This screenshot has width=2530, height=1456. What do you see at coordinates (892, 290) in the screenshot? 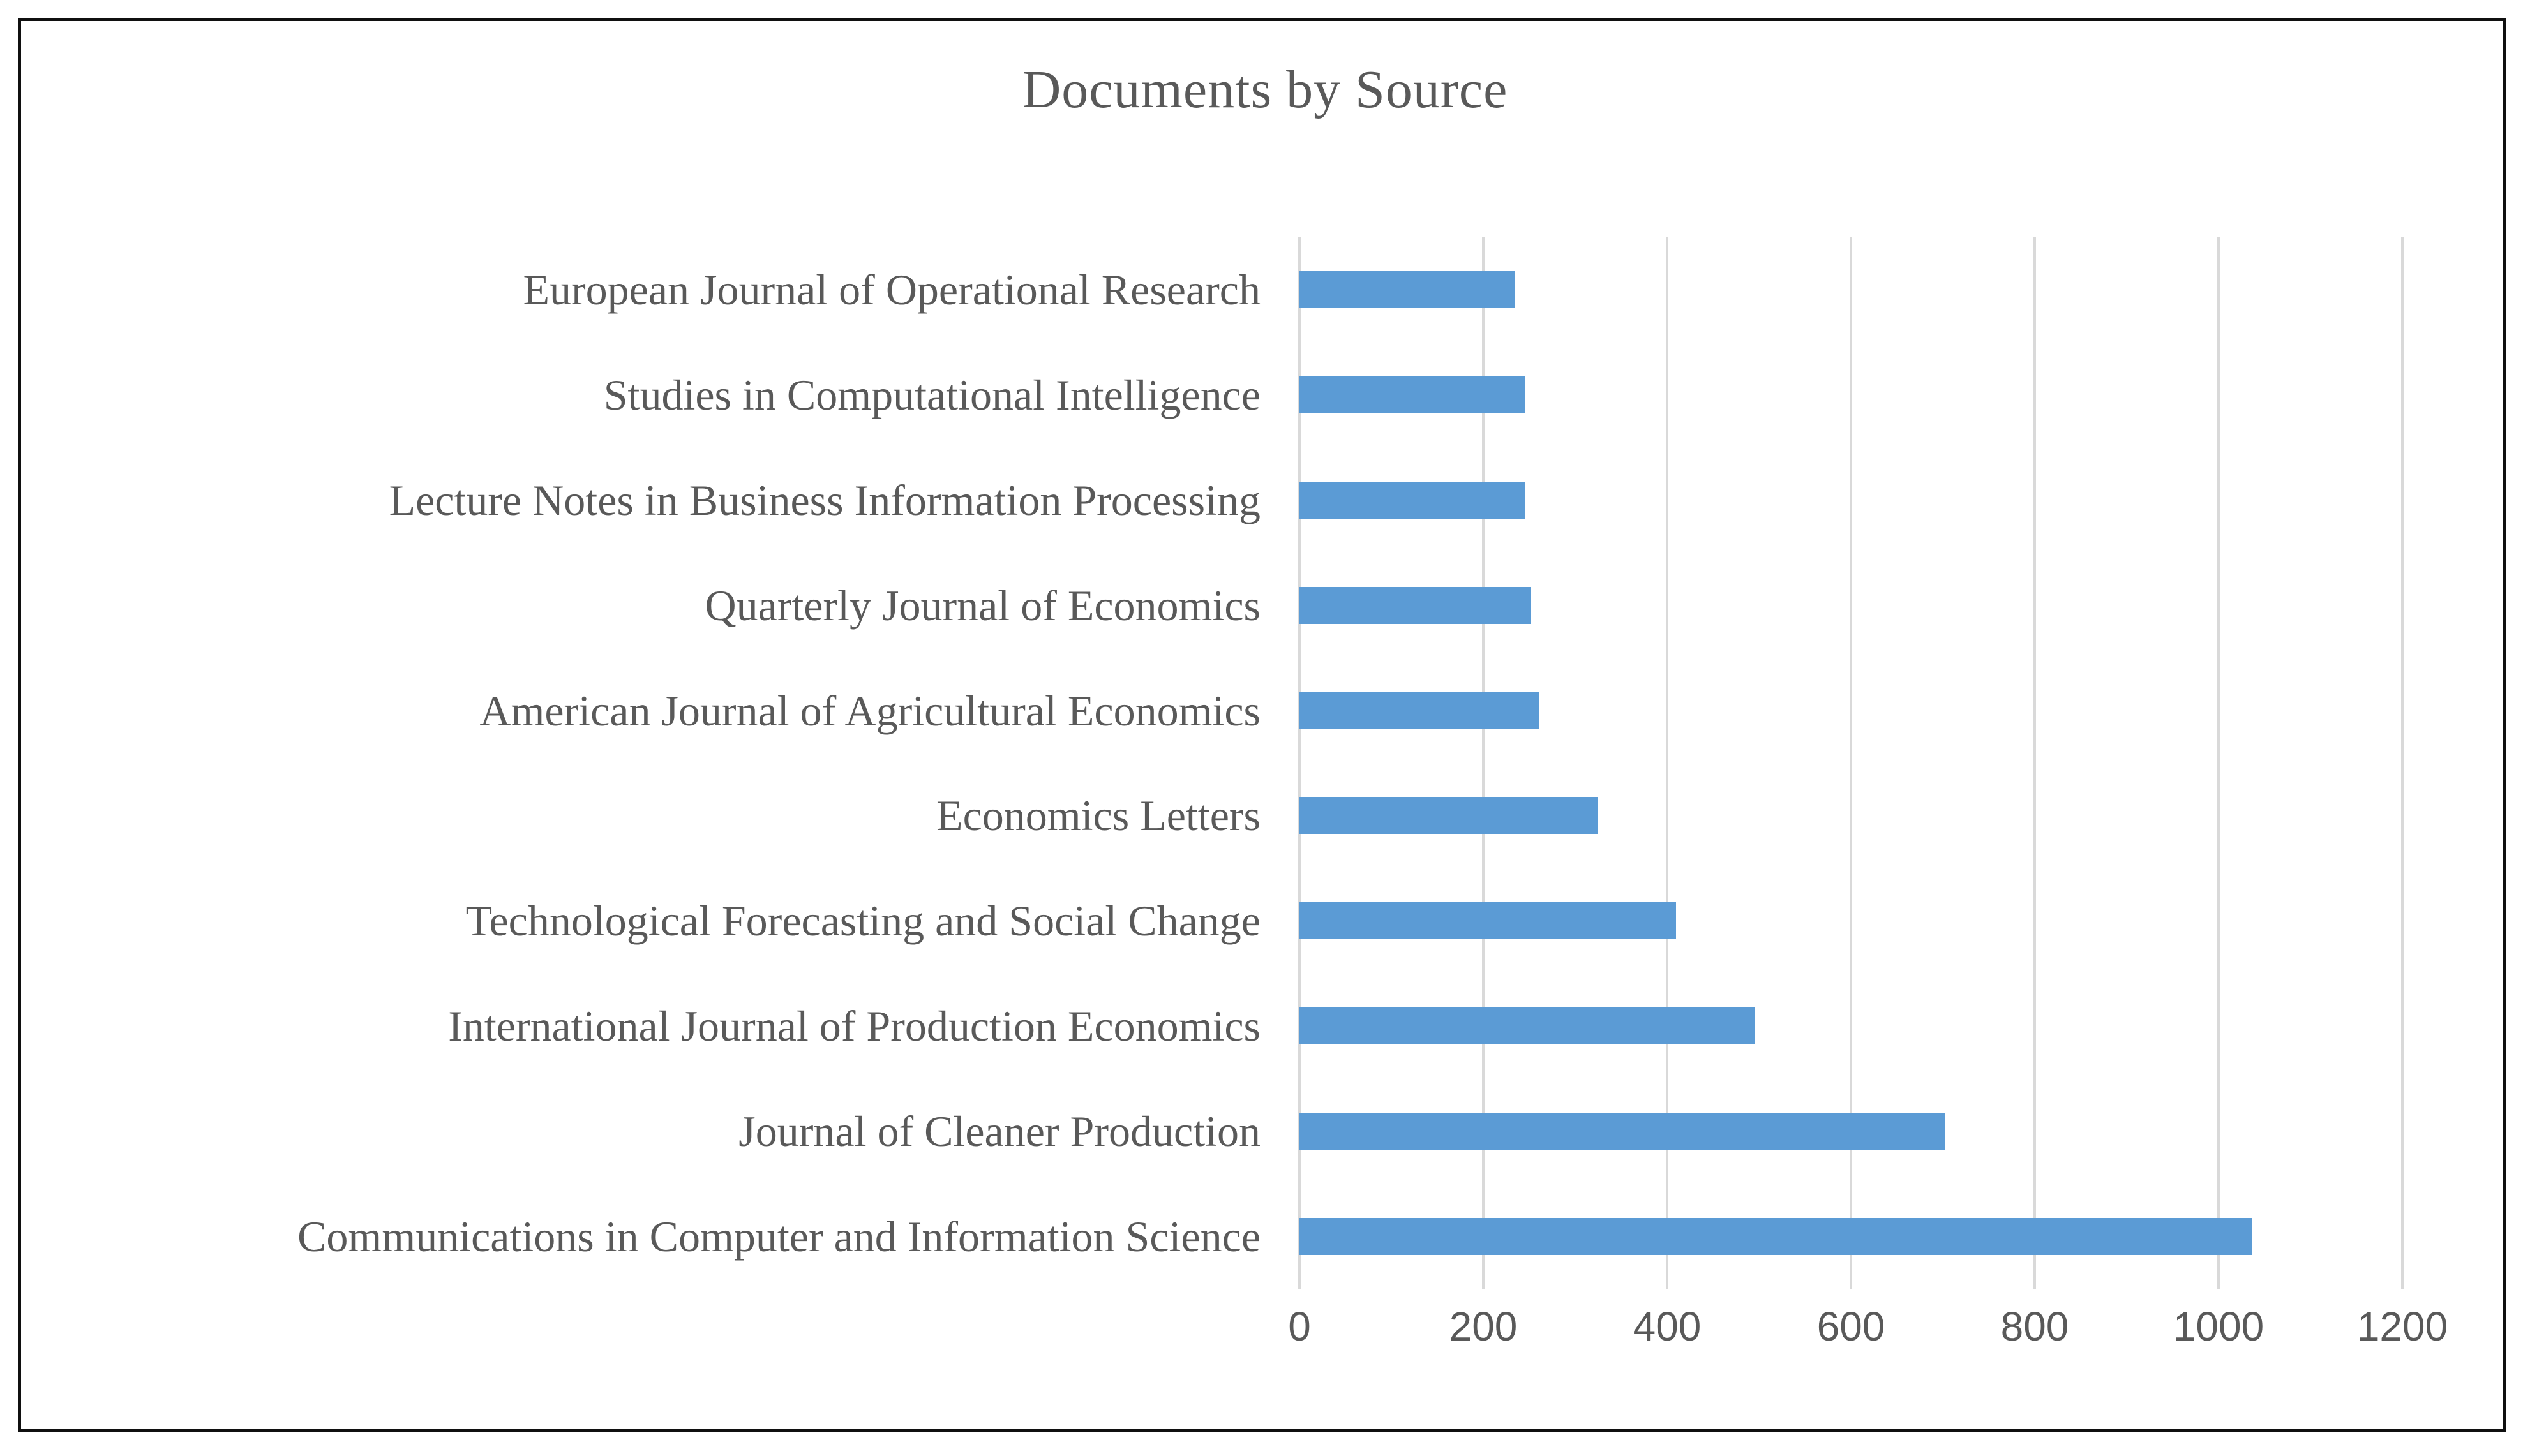
I see `category-label: European Journal of Operational Research` at bounding box center [892, 290].